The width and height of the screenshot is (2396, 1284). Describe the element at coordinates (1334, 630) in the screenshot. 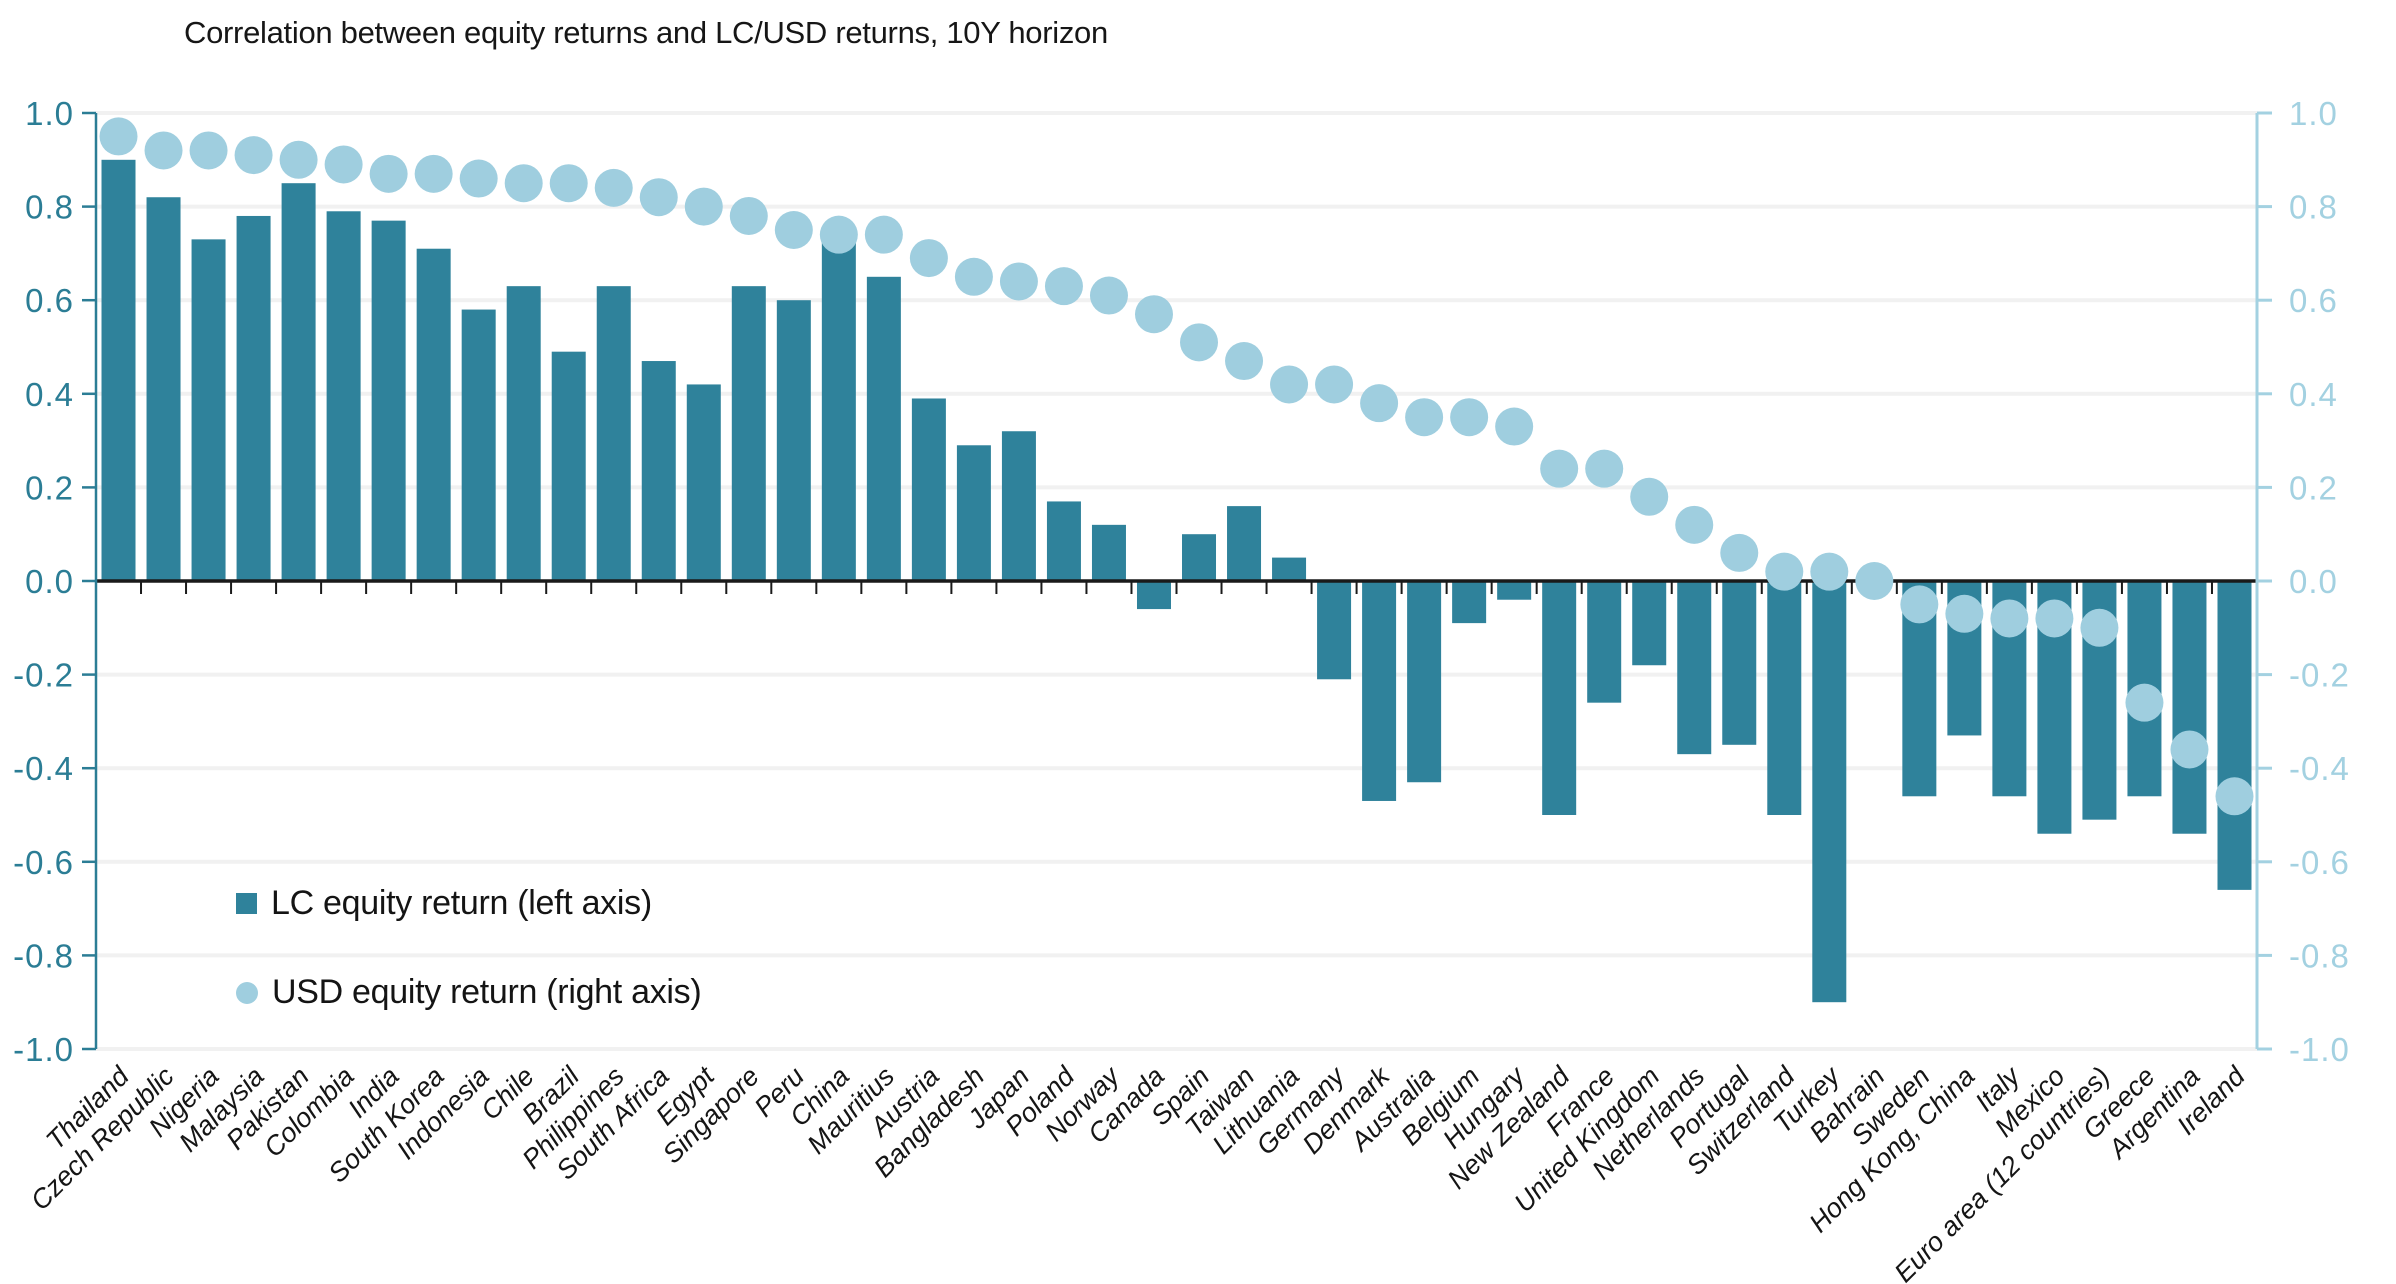

I see `bar-Germany` at that location.